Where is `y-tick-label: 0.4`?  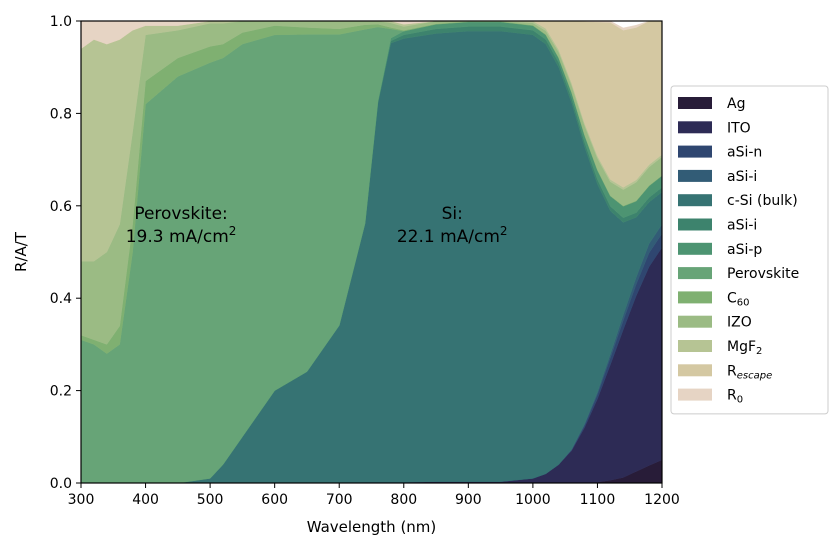 y-tick-label: 0.4 is located at coordinates (61, 299).